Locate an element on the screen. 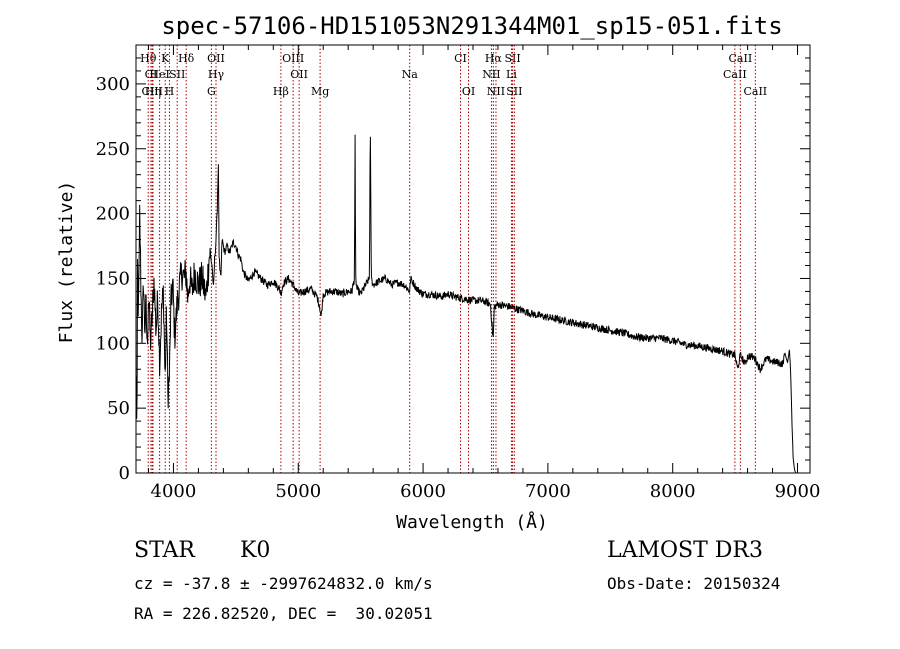 This screenshot has width=900, height=649. y-tick-label: 250 is located at coordinates (113, 149).